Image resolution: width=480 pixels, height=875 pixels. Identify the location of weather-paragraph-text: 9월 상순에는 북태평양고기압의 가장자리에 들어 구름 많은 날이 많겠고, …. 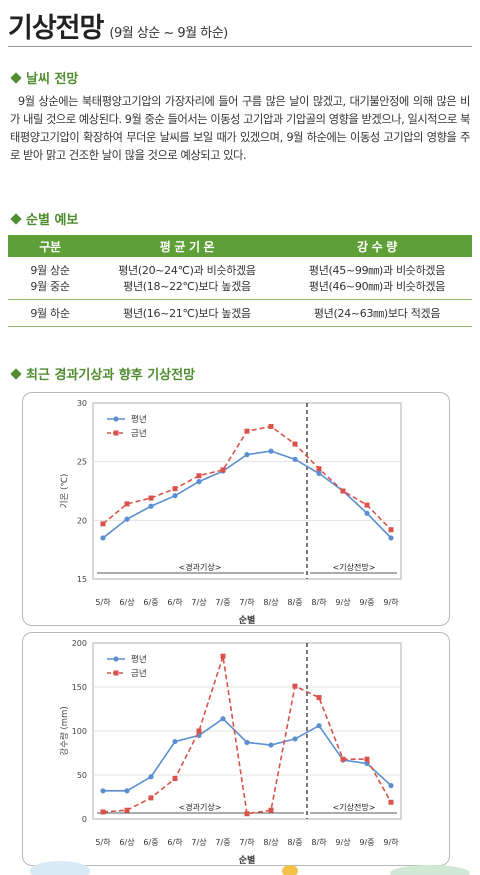
(240, 128).